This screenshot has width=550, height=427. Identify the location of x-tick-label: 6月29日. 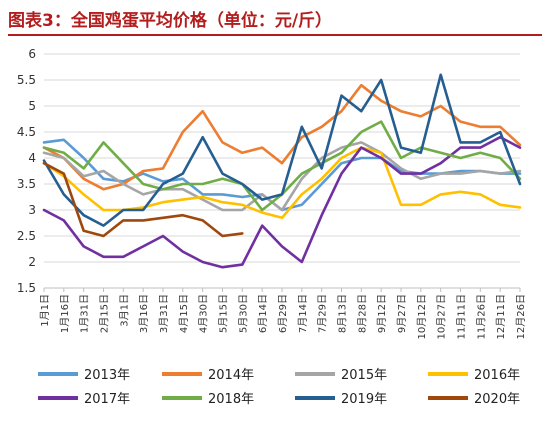
(283, 313).